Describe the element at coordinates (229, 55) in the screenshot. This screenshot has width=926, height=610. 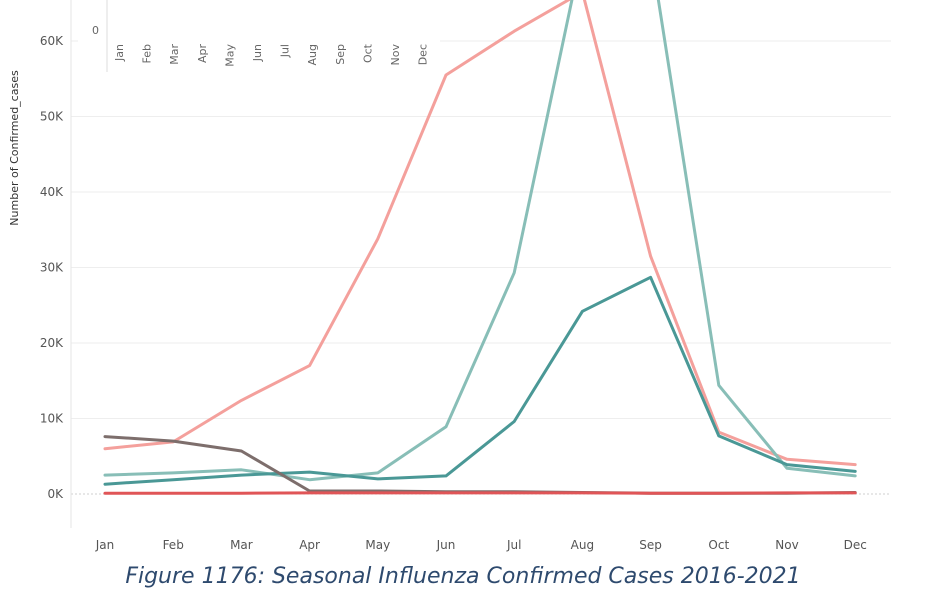
I see `inset-x-tick-label: May` at that location.